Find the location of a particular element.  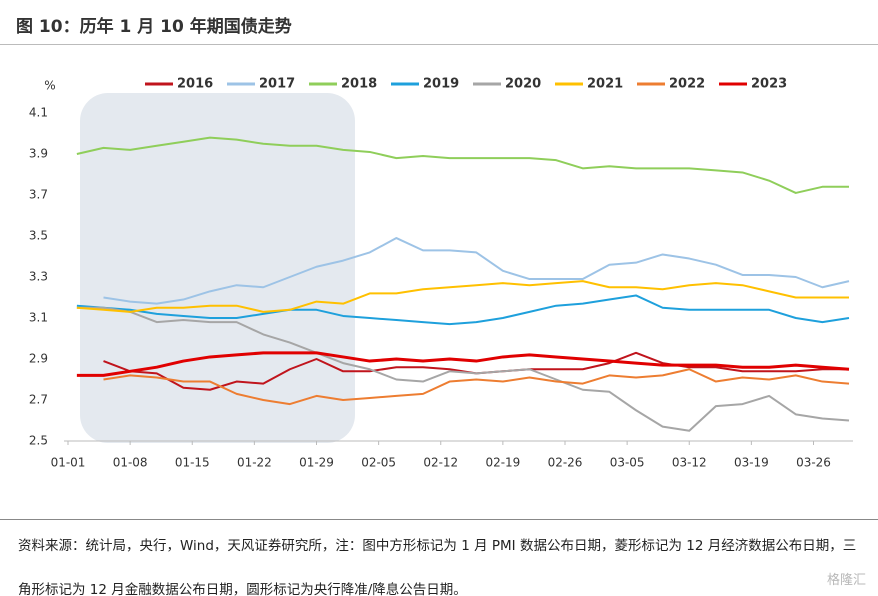

x-tick-label: 03-26 is located at coordinates (813, 463).